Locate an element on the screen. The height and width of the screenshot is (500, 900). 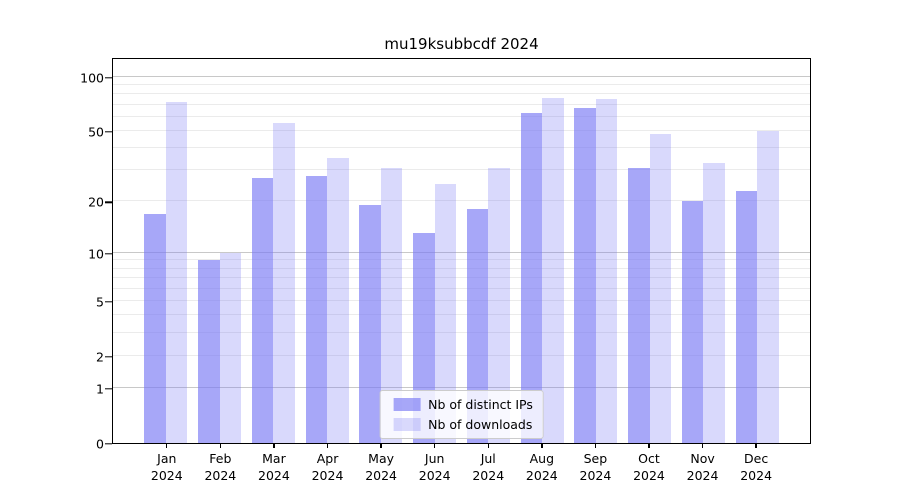
bar-jul-distinct-ips is located at coordinates (477, 326).